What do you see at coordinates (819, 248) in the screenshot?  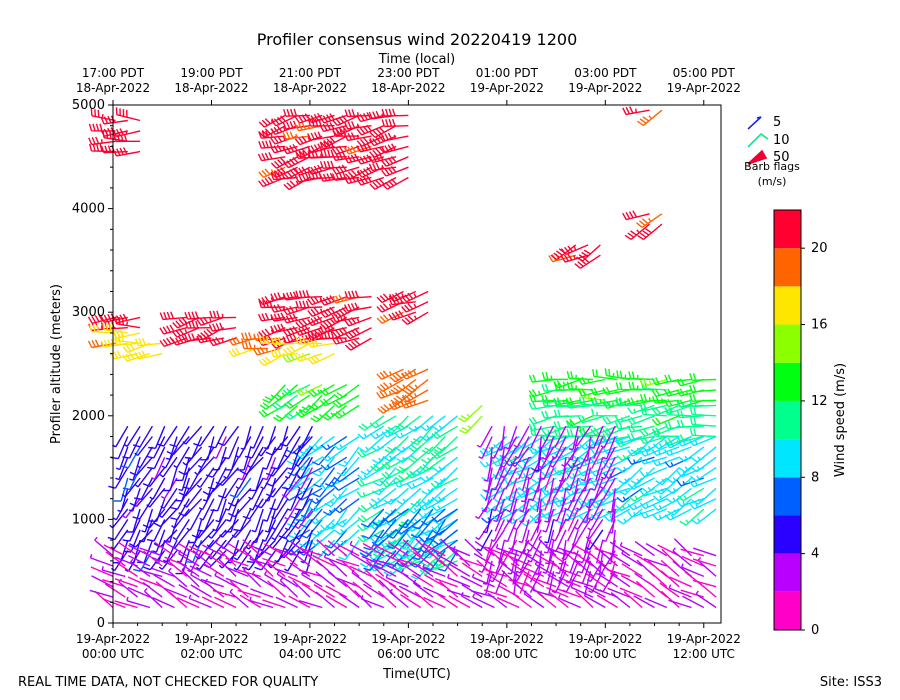 I see `colorbar-tick-label: 20` at bounding box center [819, 248].